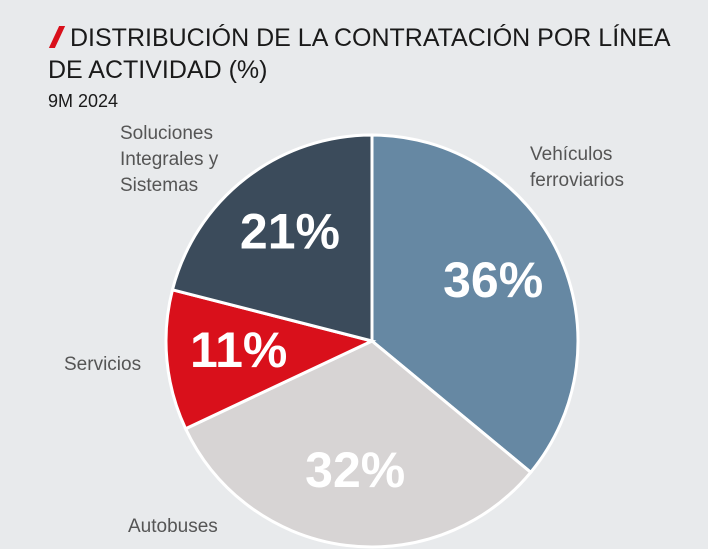  I want to click on value-label: 32%, so click(355, 470).